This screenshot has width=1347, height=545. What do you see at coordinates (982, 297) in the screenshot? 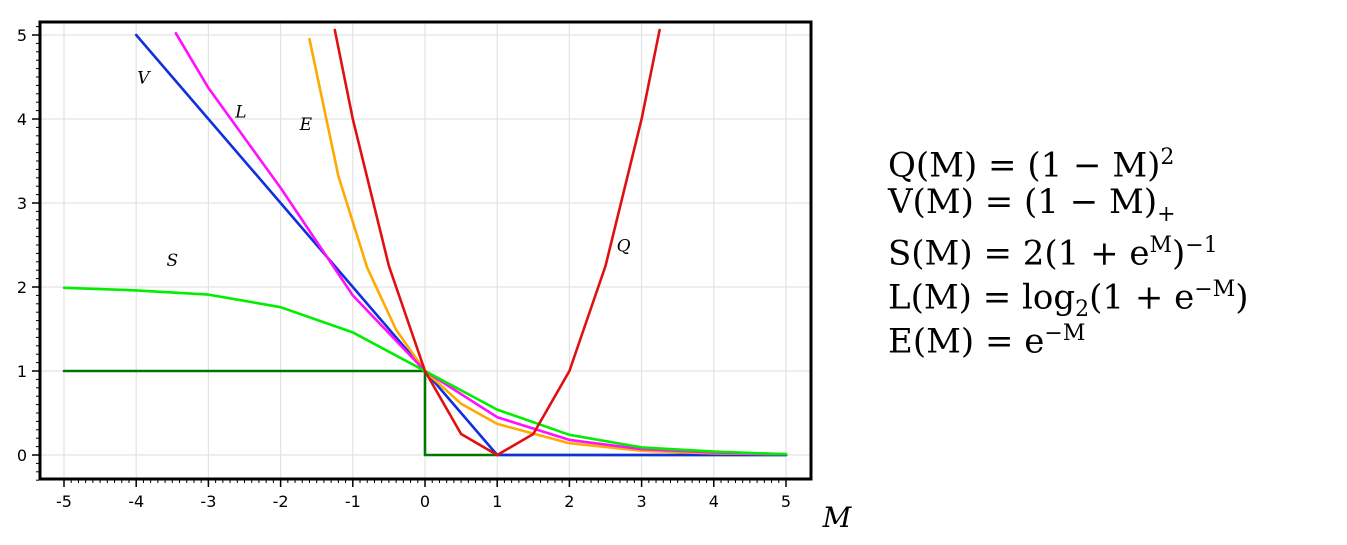
I see `formula-text: L(M) = log` at bounding box center [982, 297].